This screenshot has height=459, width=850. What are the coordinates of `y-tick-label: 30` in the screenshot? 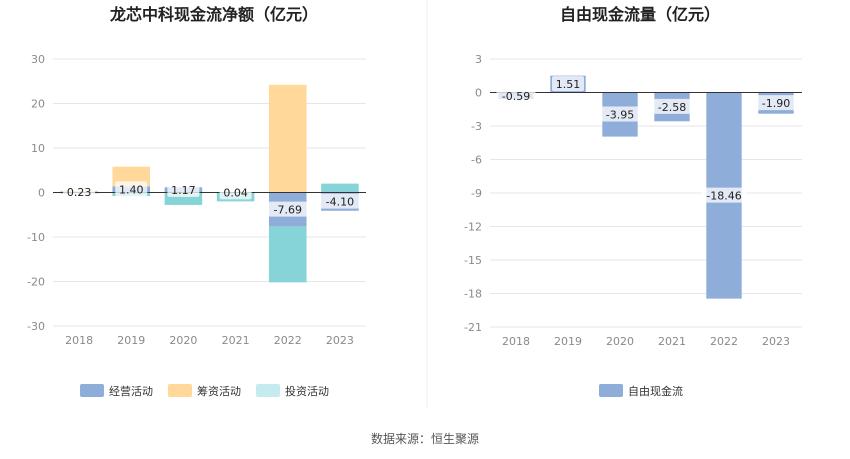 It's located at (38, 59).